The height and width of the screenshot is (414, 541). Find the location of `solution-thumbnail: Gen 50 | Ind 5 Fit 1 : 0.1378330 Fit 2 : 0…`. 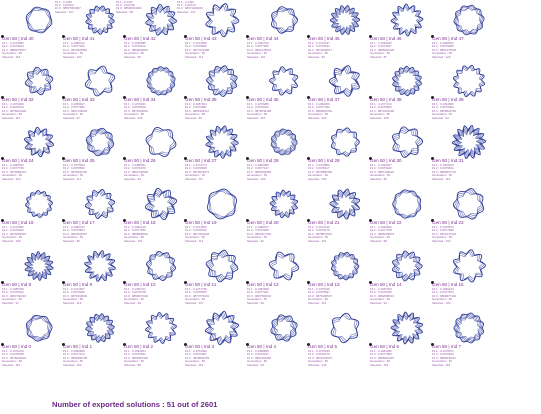

solution-thumbnail: Gen 50 | Ind 5 Fit 1 : 0.1378330 Fit 2 : 0… is located at coordinates (337, 340).